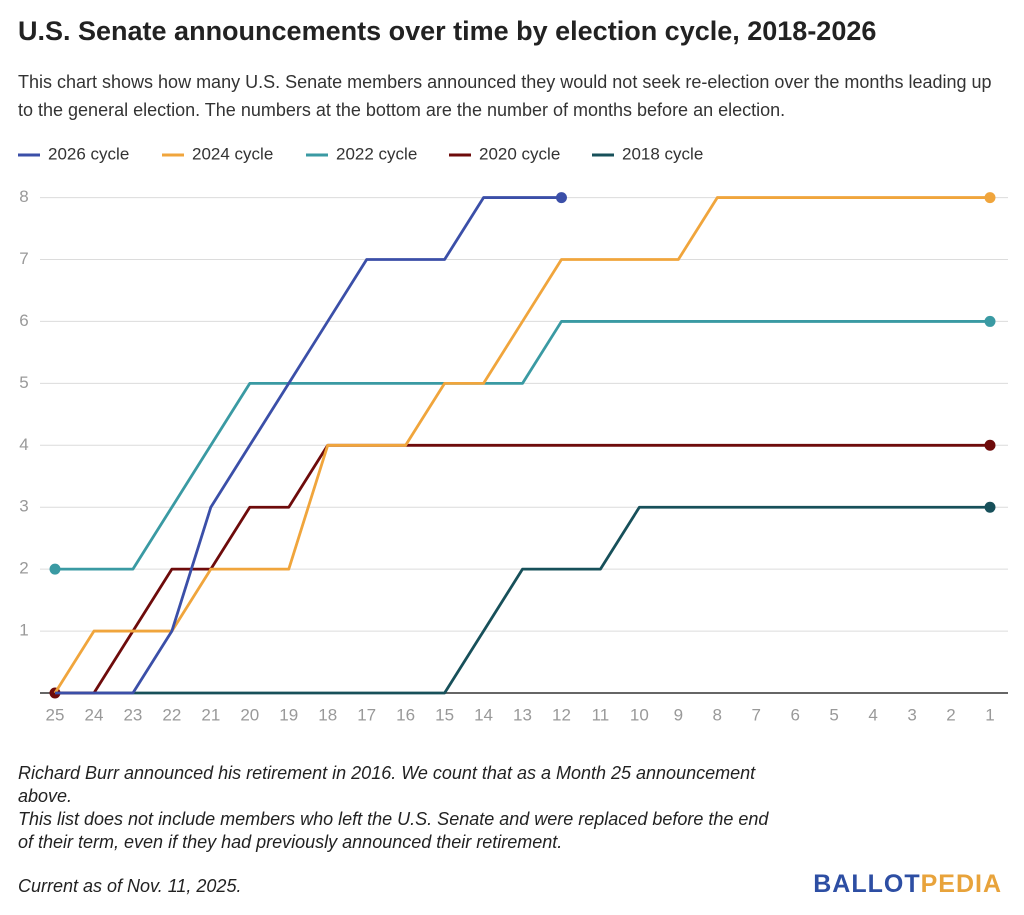 Image resolution: width=1024 pixels, height=915 pixels. What do you see at coordinates (171, 714) in the screenshot?
I see `x-tick-label: 22` at bounding box center [171, 714].